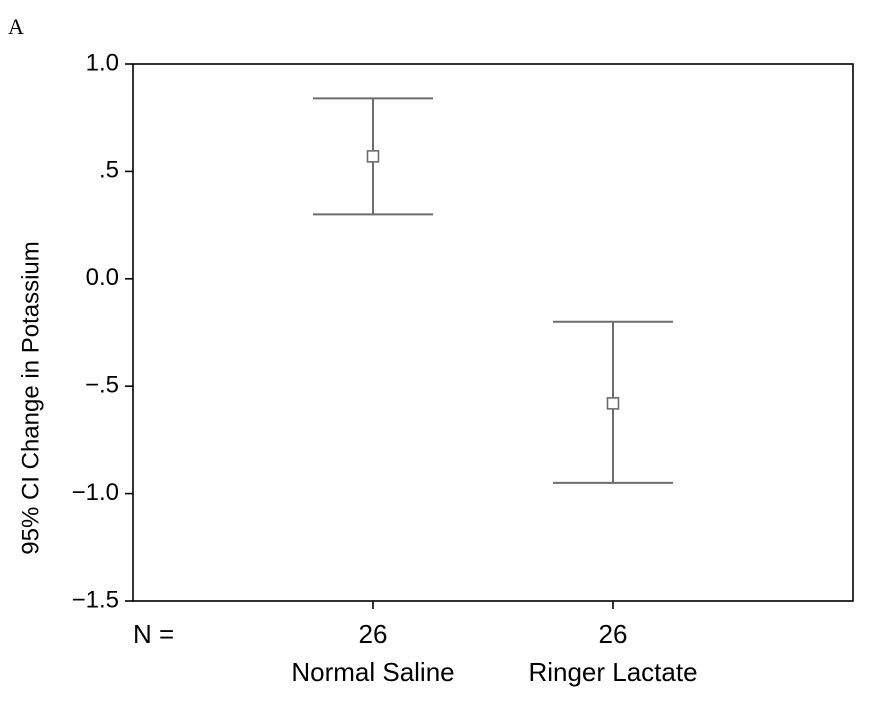 Image resolution: width=869 pixels, height=706 pixels. I want to click on category-label: Normal Saline, so click(372, 672).